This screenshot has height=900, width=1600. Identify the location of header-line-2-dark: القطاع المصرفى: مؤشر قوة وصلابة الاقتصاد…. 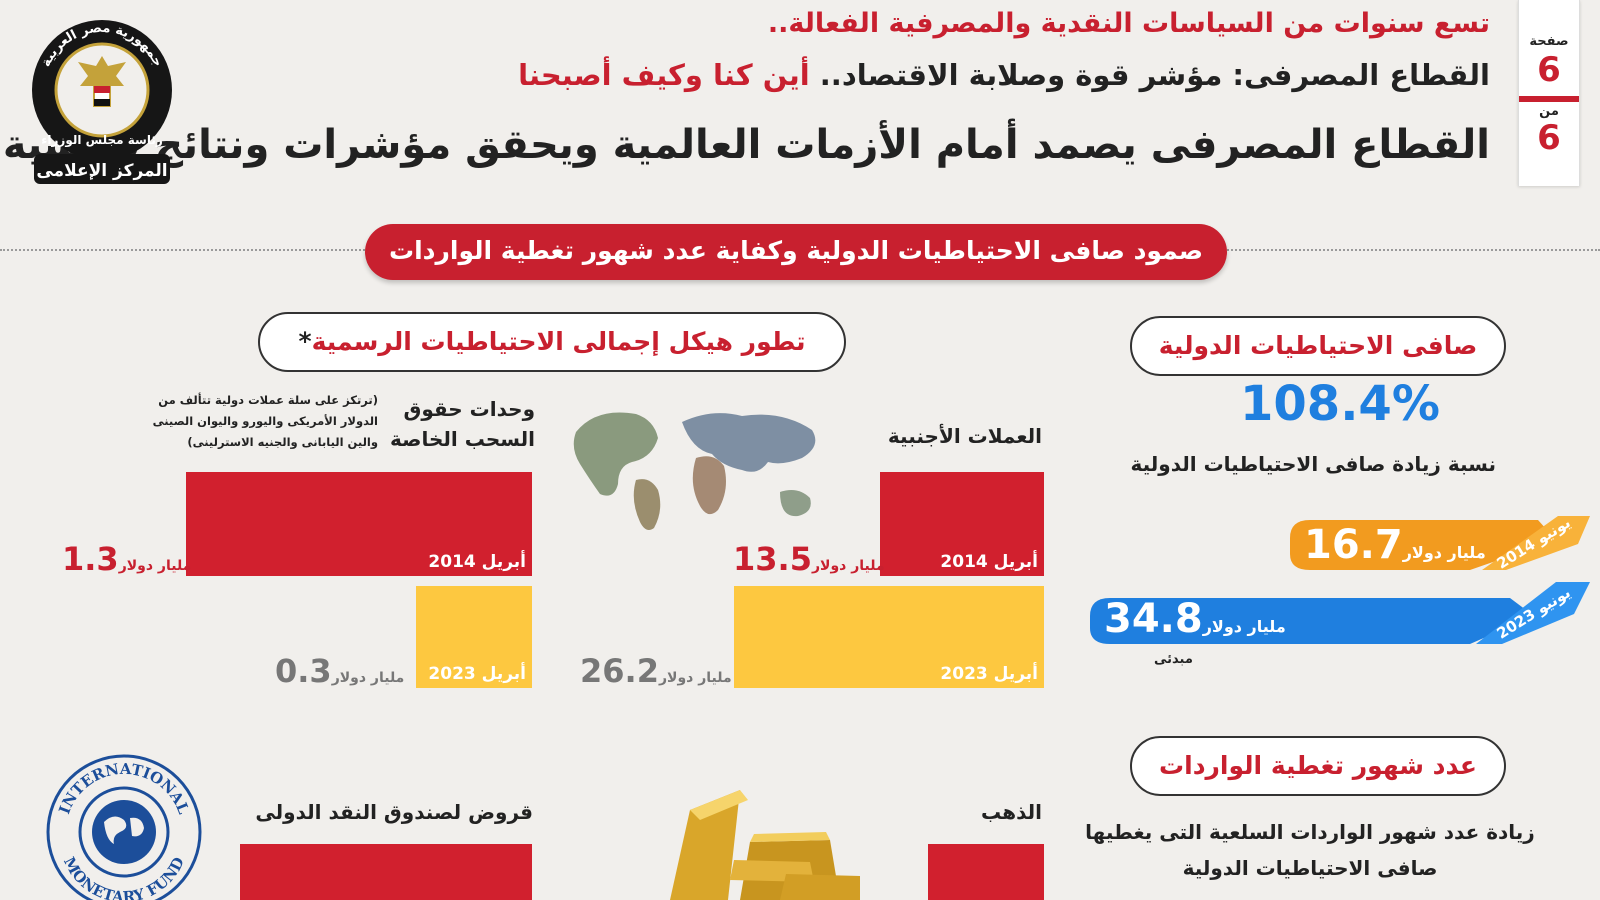
(1154, 75).